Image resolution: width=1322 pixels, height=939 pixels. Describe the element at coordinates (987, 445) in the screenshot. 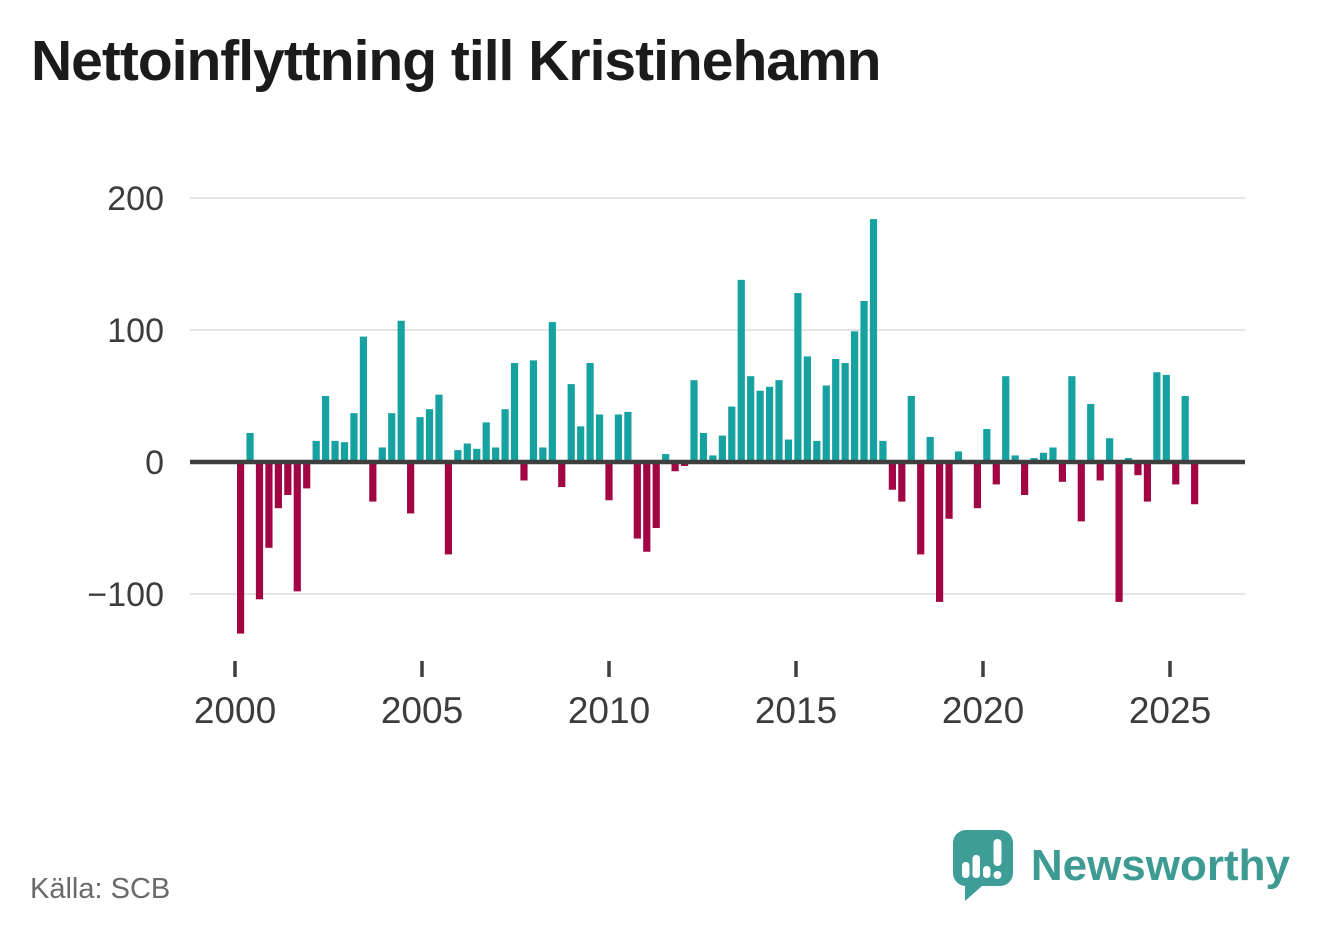

I see `bar-2019-Q4` at that location.